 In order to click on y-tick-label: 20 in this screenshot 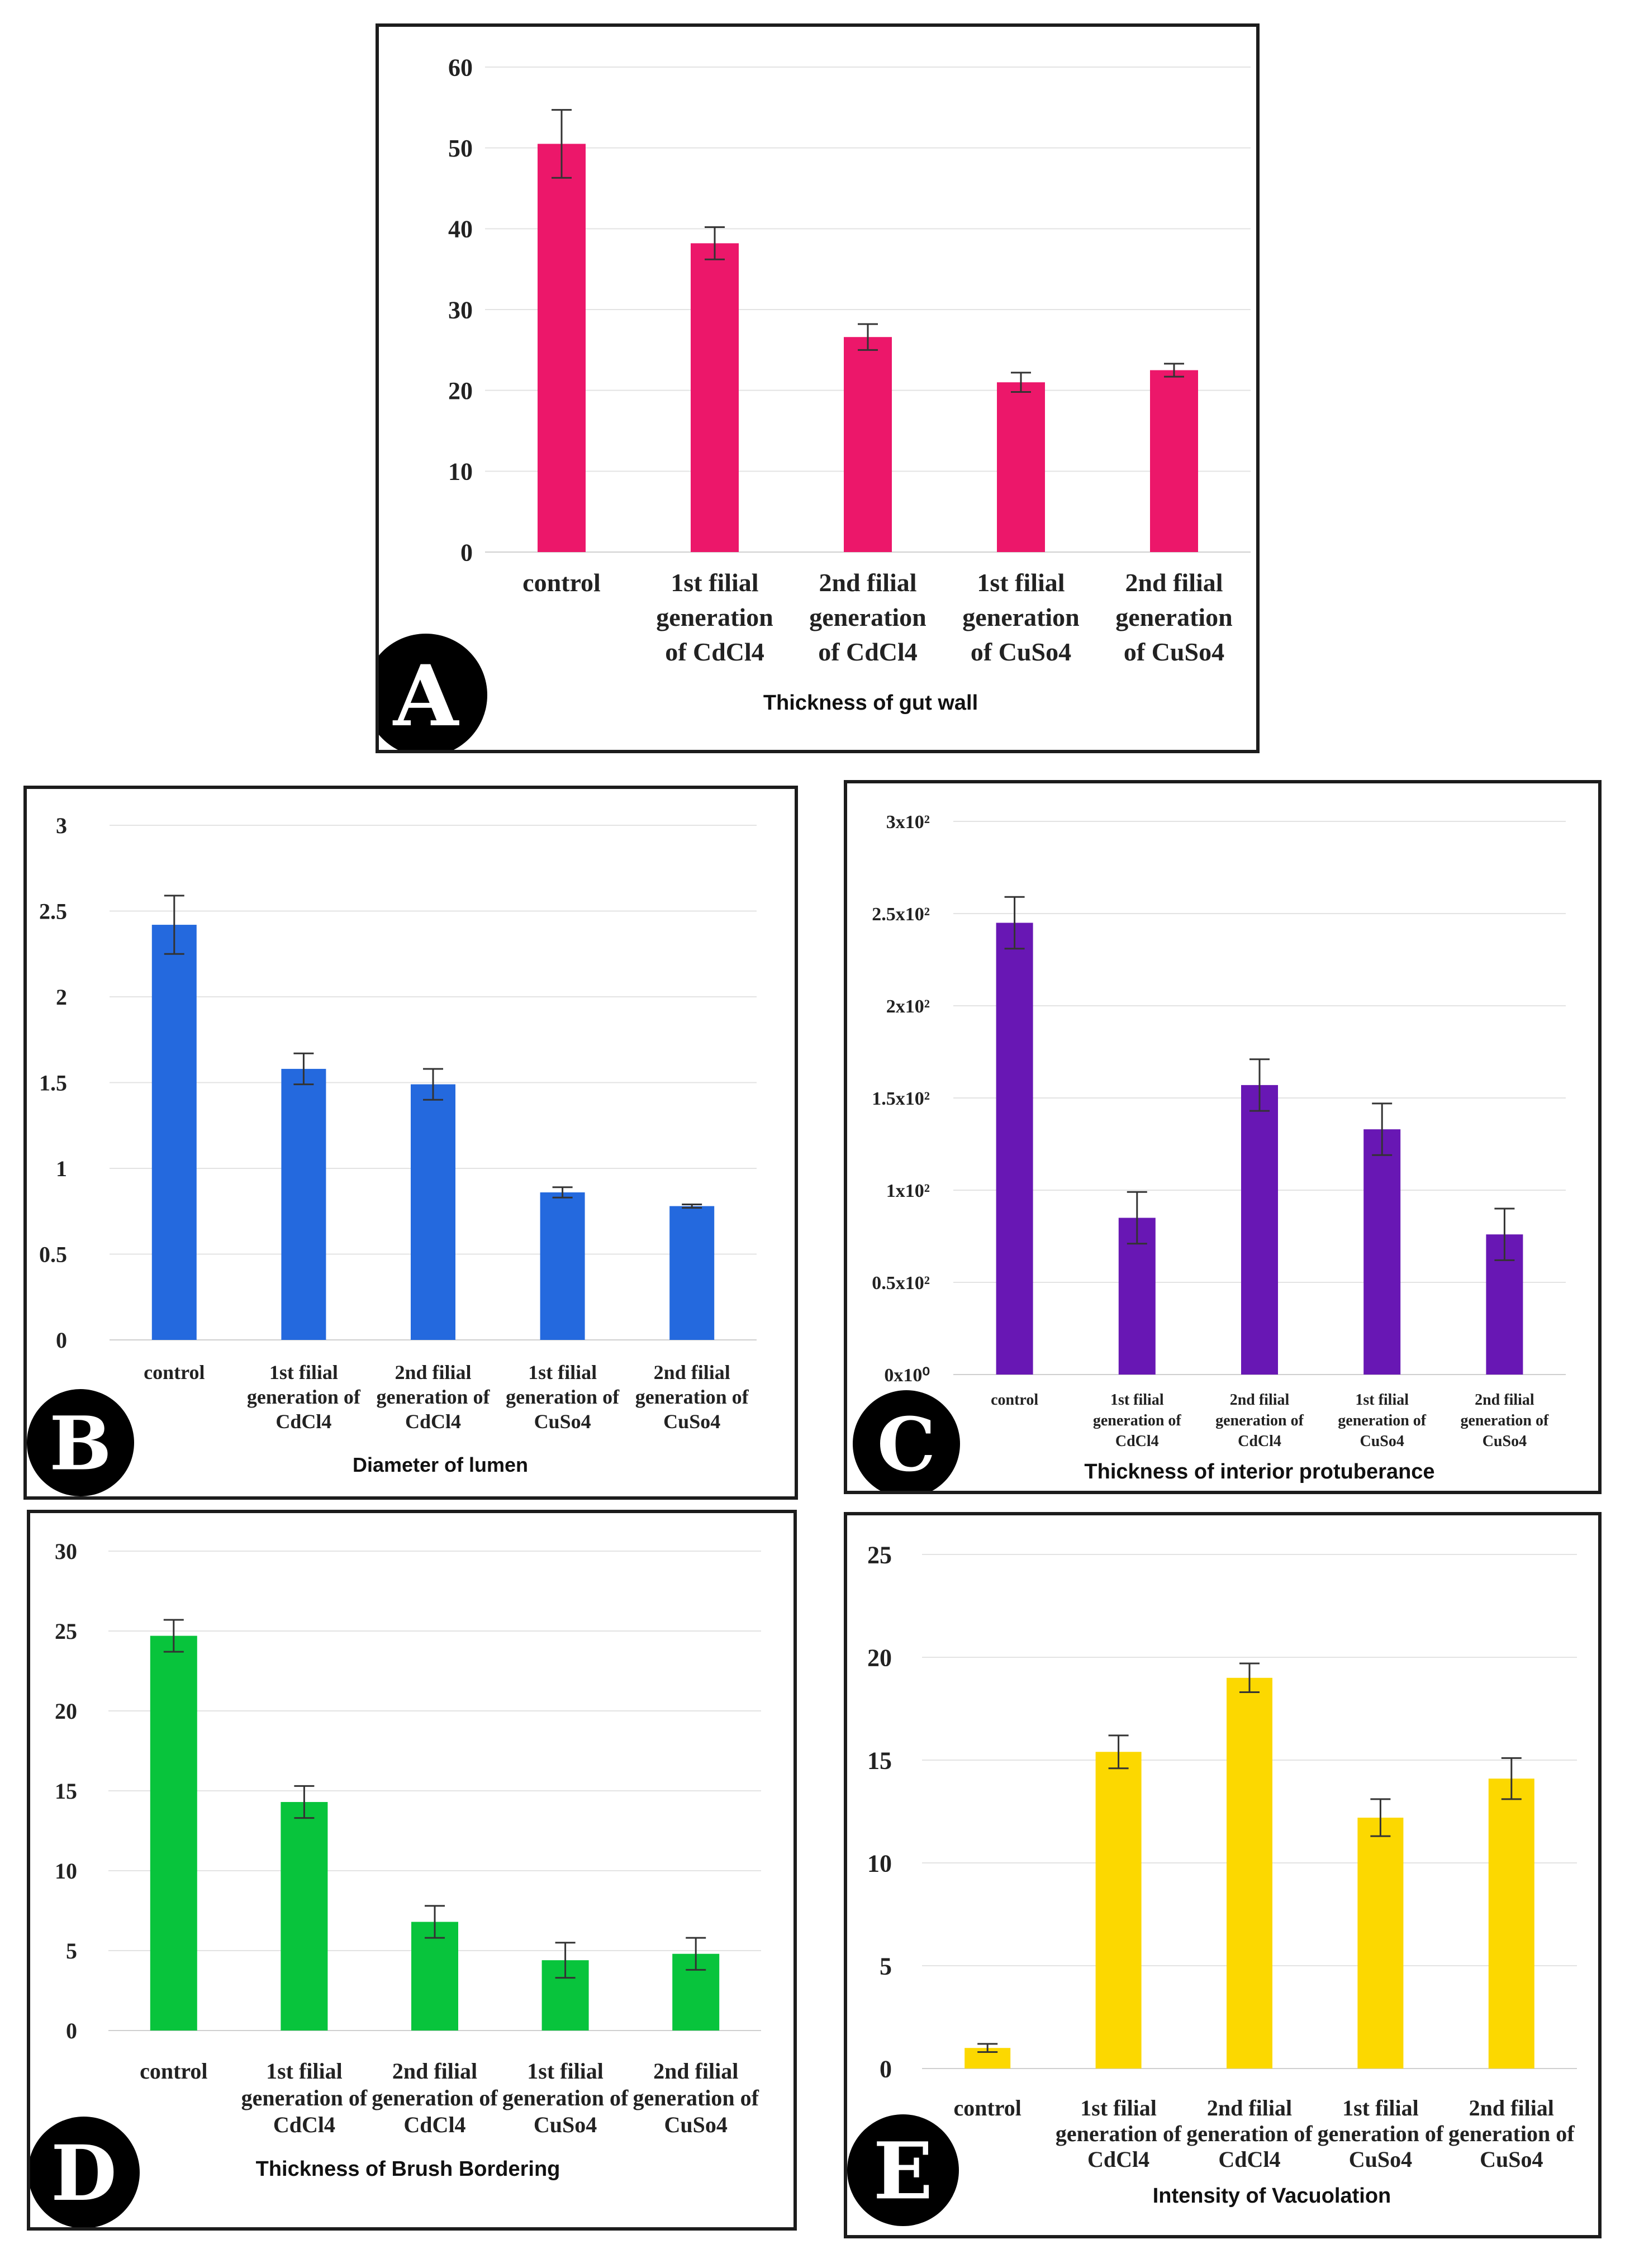, I will do `click(880, 1657)`.